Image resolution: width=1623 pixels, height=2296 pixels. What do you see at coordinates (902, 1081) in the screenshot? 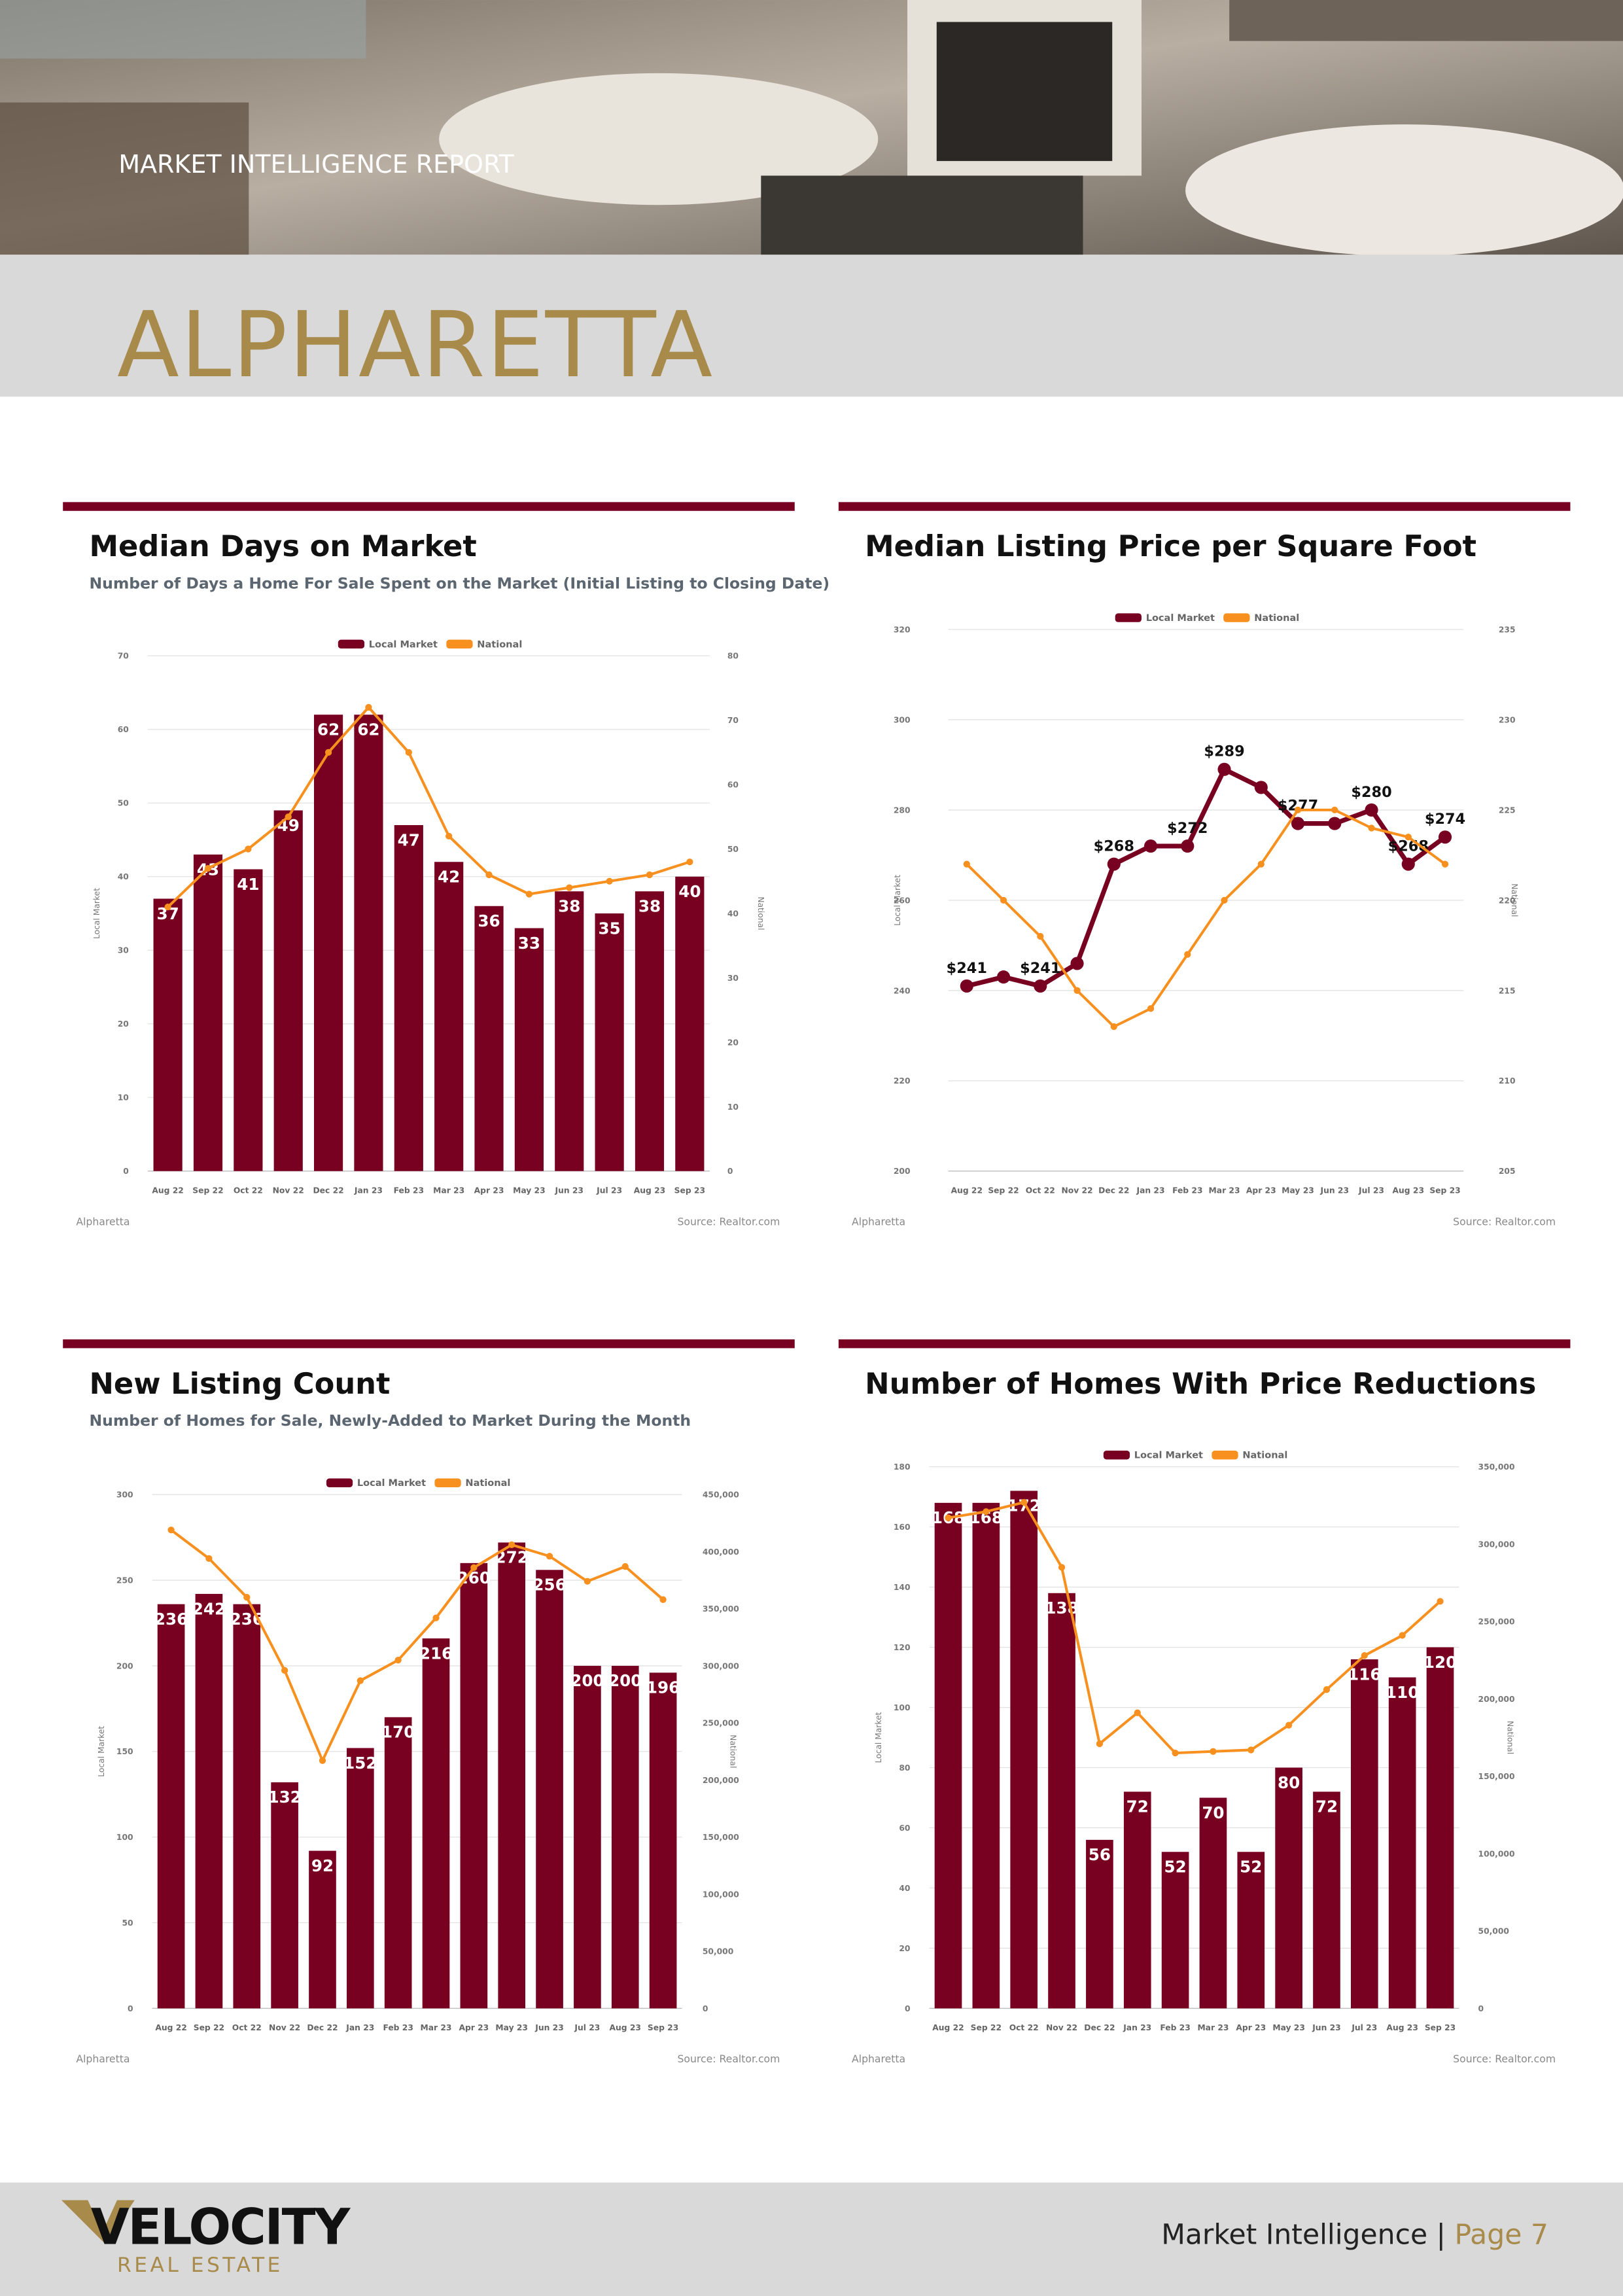
I see `y-tick-label: 220` at bounding box center [902, 1081].